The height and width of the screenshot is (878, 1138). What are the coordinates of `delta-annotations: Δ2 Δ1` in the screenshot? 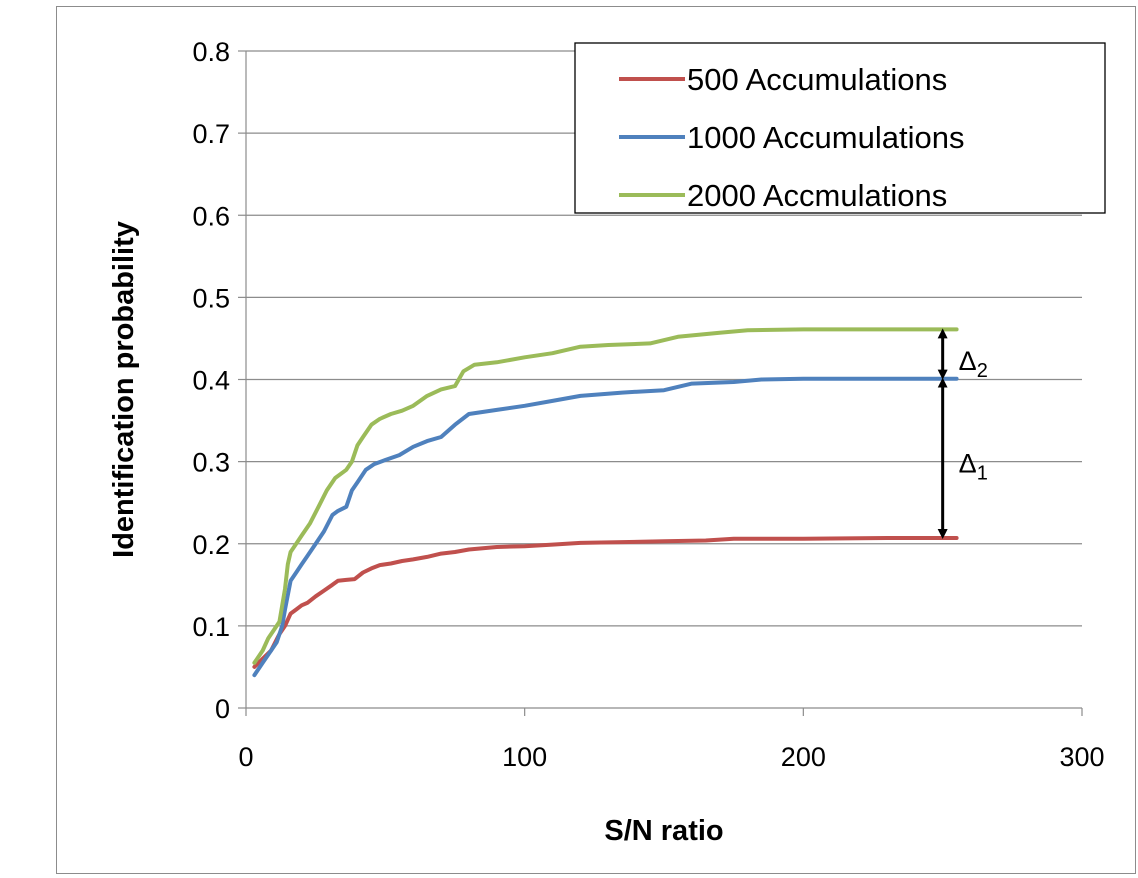 It's located at (962, 434).